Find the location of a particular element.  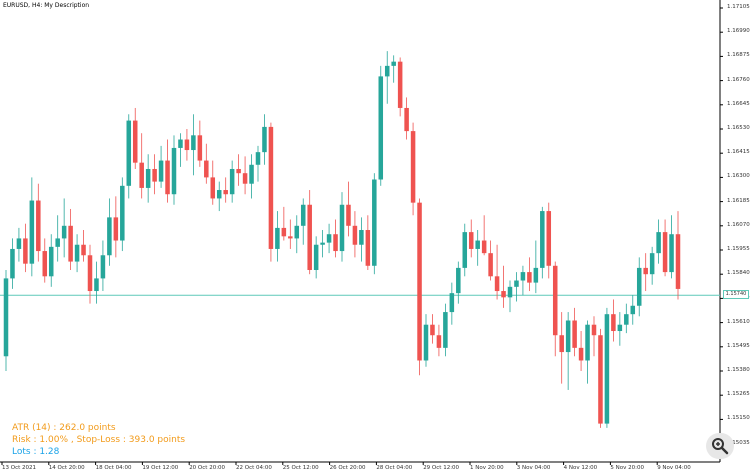

price-tick-label: 1.17105 is located at coordinates (738, 7).